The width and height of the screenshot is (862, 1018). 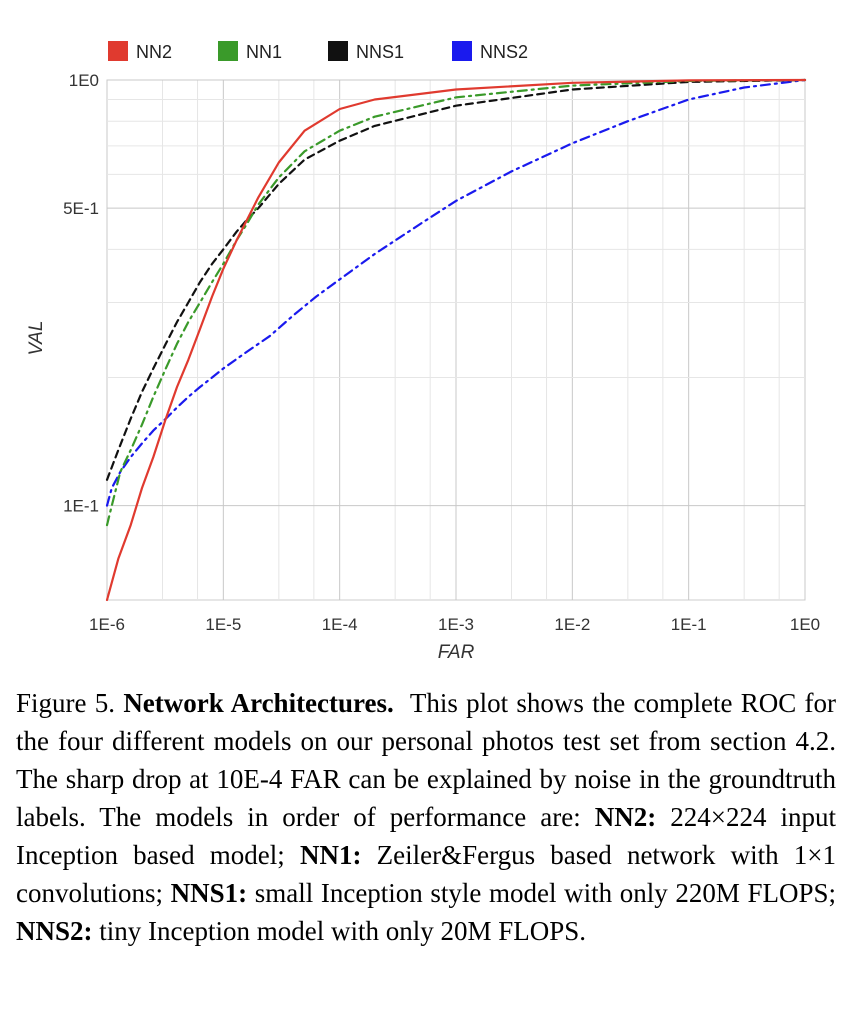 What do you see at coordinates (258, 703) in the screenshot?
I see `caption-title: Network Architectures.` at bounding box center [258, 703].